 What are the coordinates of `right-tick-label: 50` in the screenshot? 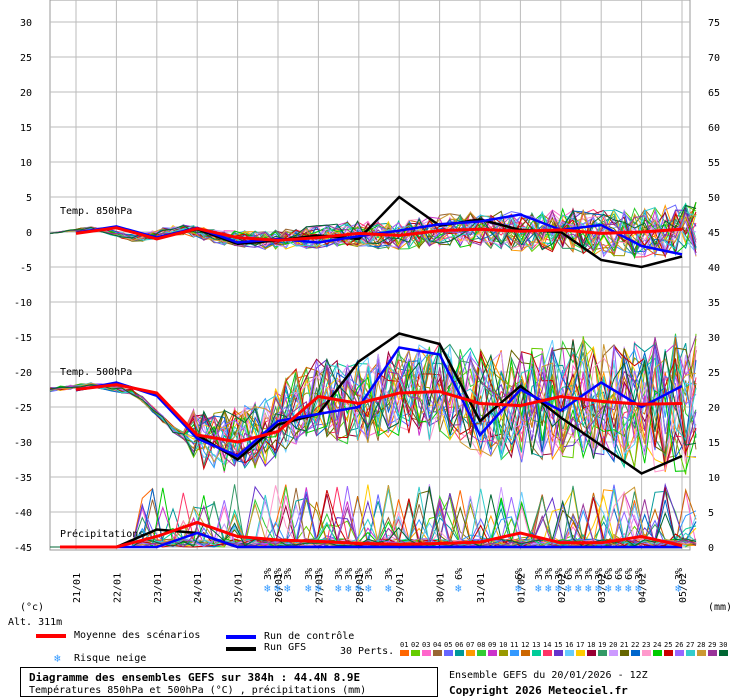 It's located at (714, 198).